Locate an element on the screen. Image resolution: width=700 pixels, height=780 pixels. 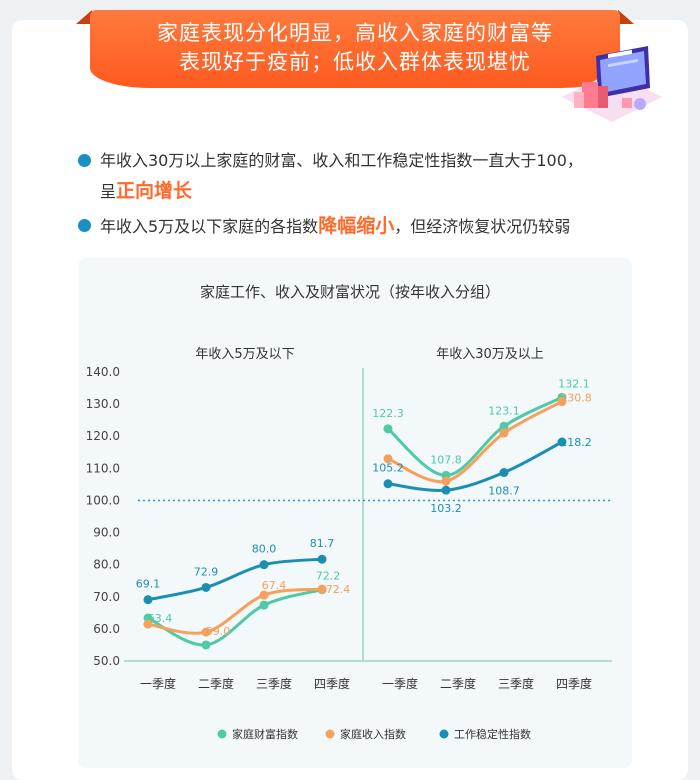
data-label-work: 81.7 is located at coordinates (322, 543).